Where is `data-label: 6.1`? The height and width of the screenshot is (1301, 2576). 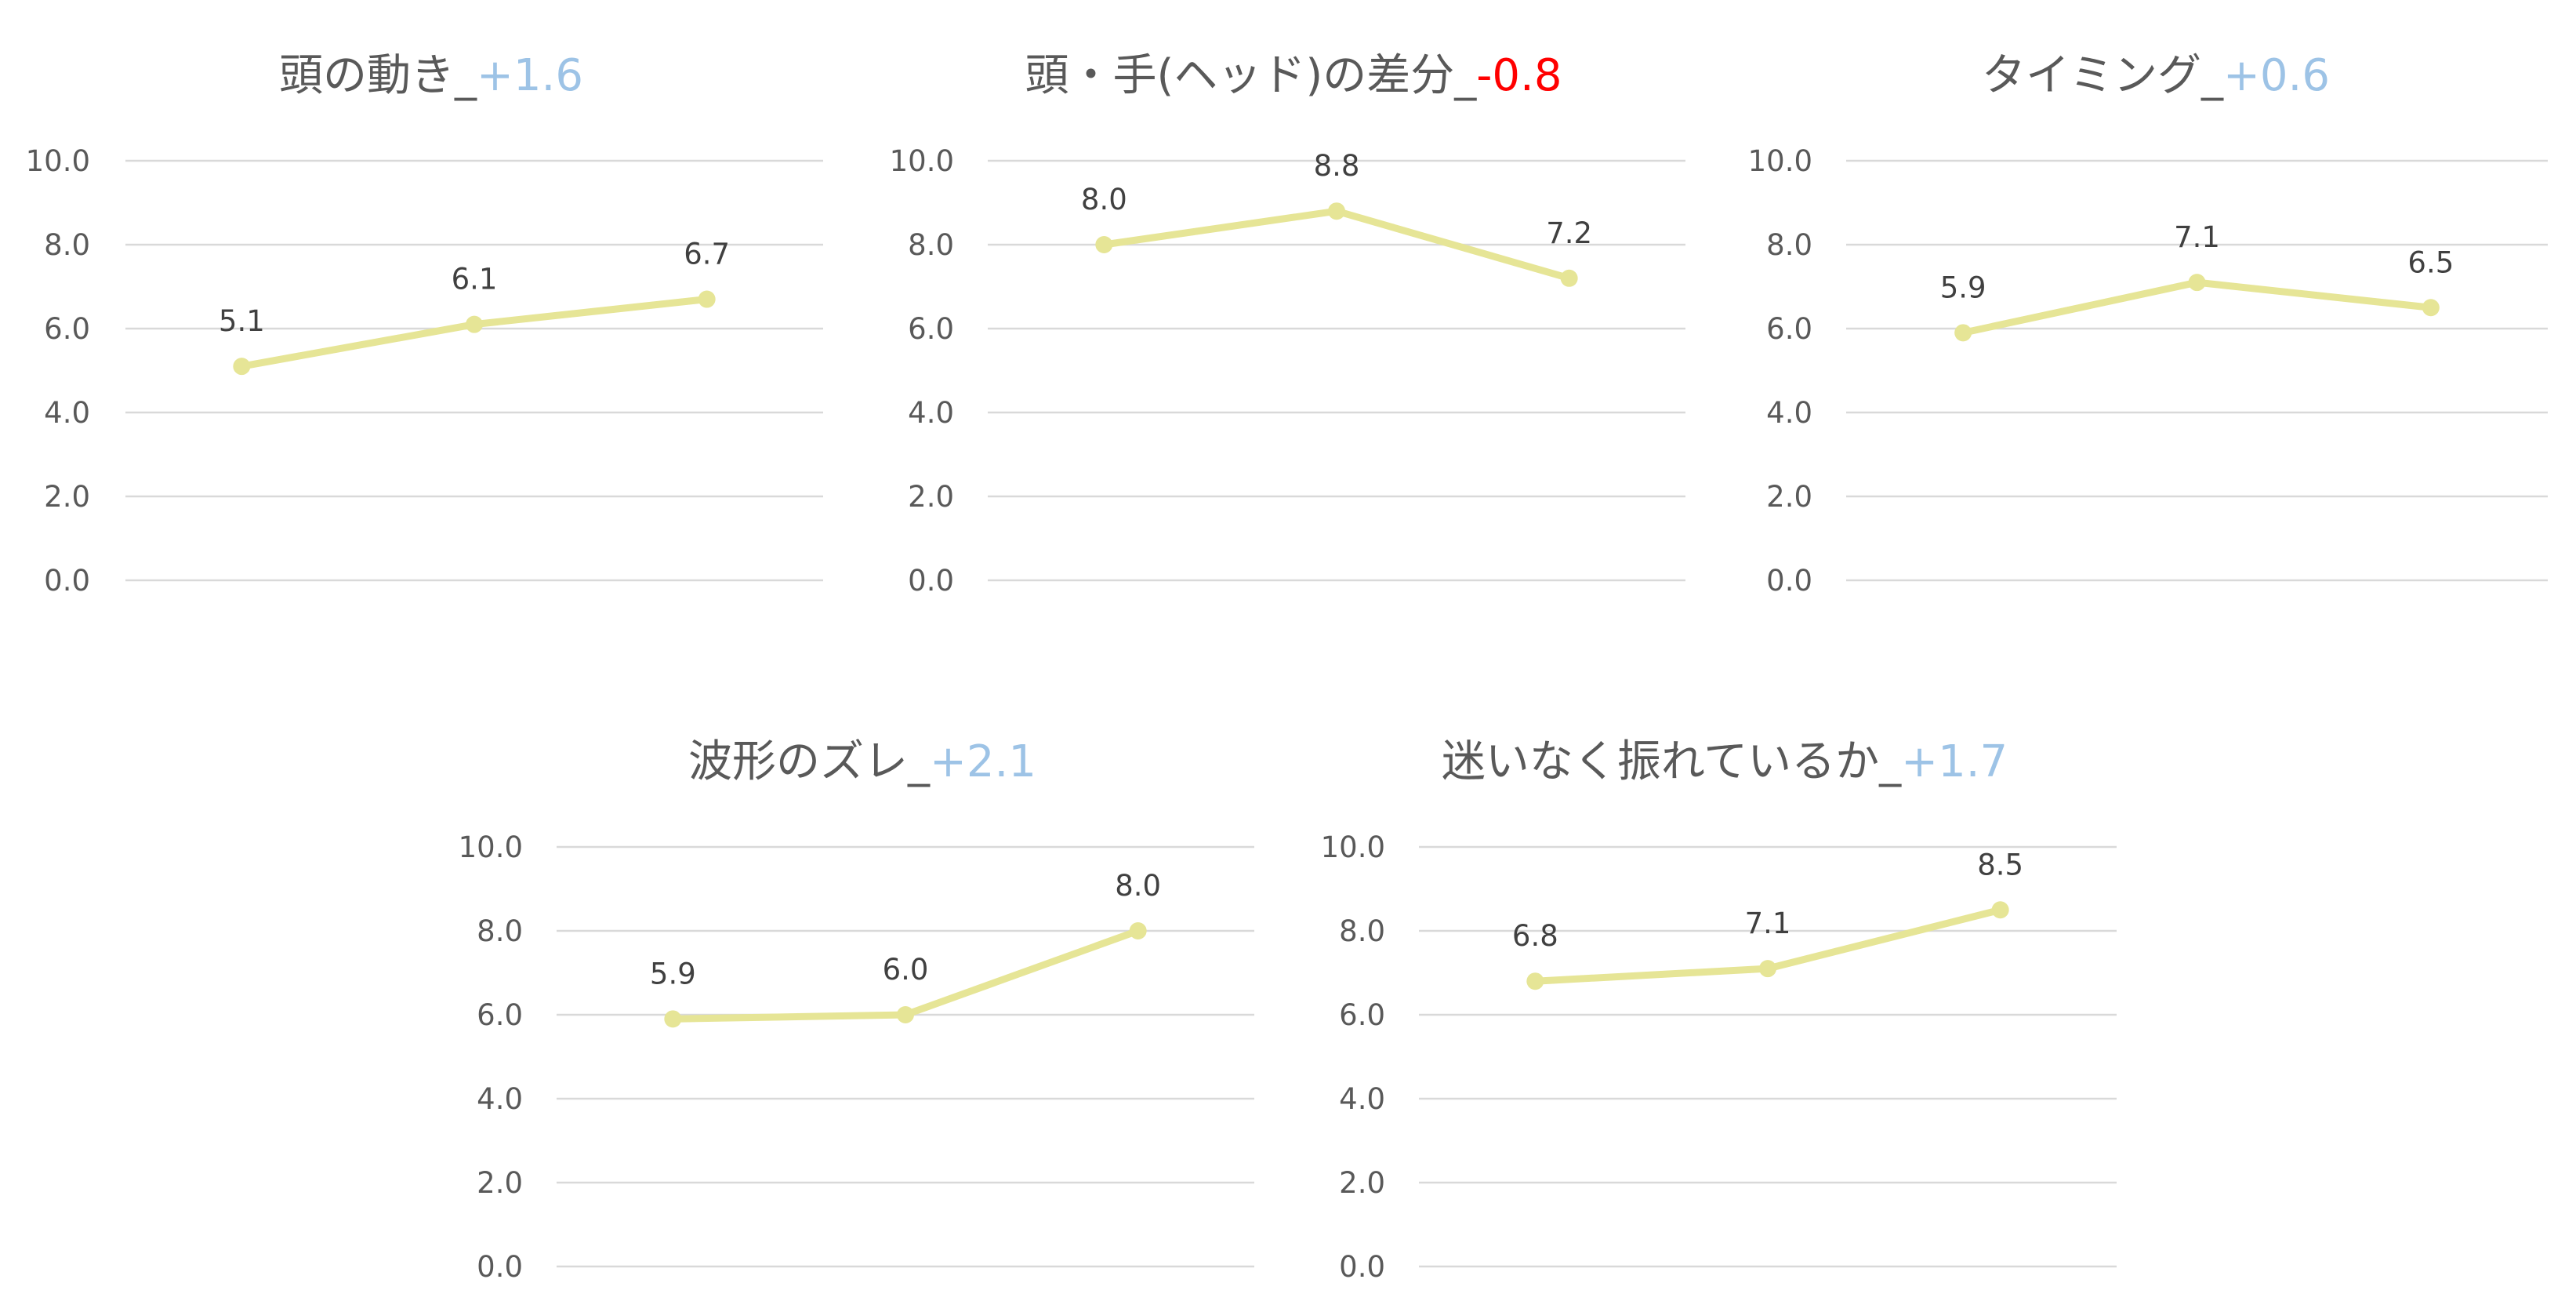 data-label: 6.1 is located at coordinates (475, 280).